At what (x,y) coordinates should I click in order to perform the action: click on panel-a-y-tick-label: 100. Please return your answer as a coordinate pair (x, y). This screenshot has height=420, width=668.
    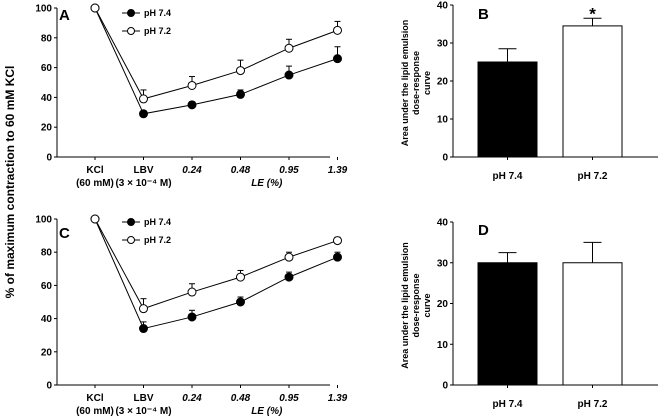
    Looking at the image, I should click on (43, 9).